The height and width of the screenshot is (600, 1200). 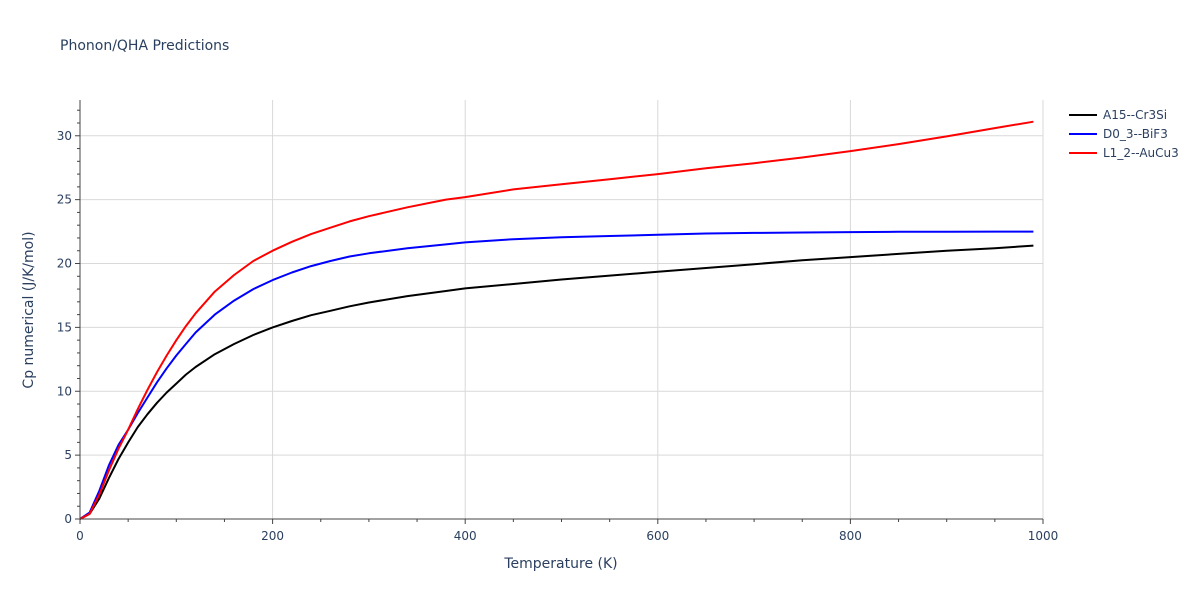 I want to click on x-axis-title: Temperature (K), so click(x=560, y=564).